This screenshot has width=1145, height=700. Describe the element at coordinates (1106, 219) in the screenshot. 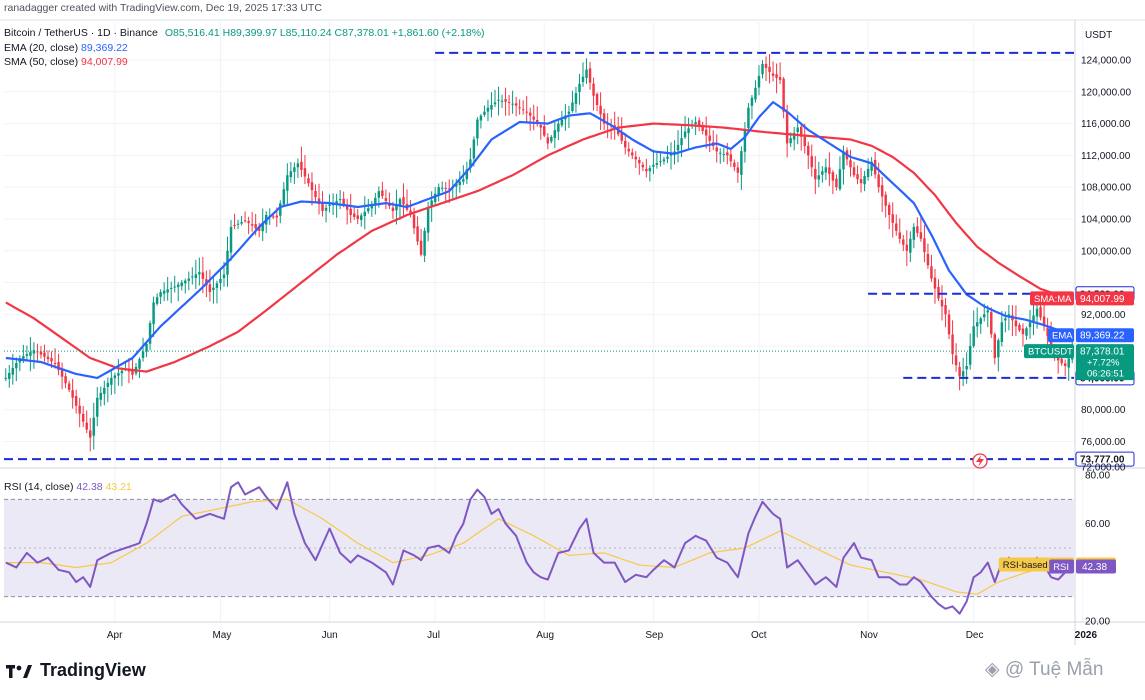

I see `price-axis-tick: 104,000.00` at that location.